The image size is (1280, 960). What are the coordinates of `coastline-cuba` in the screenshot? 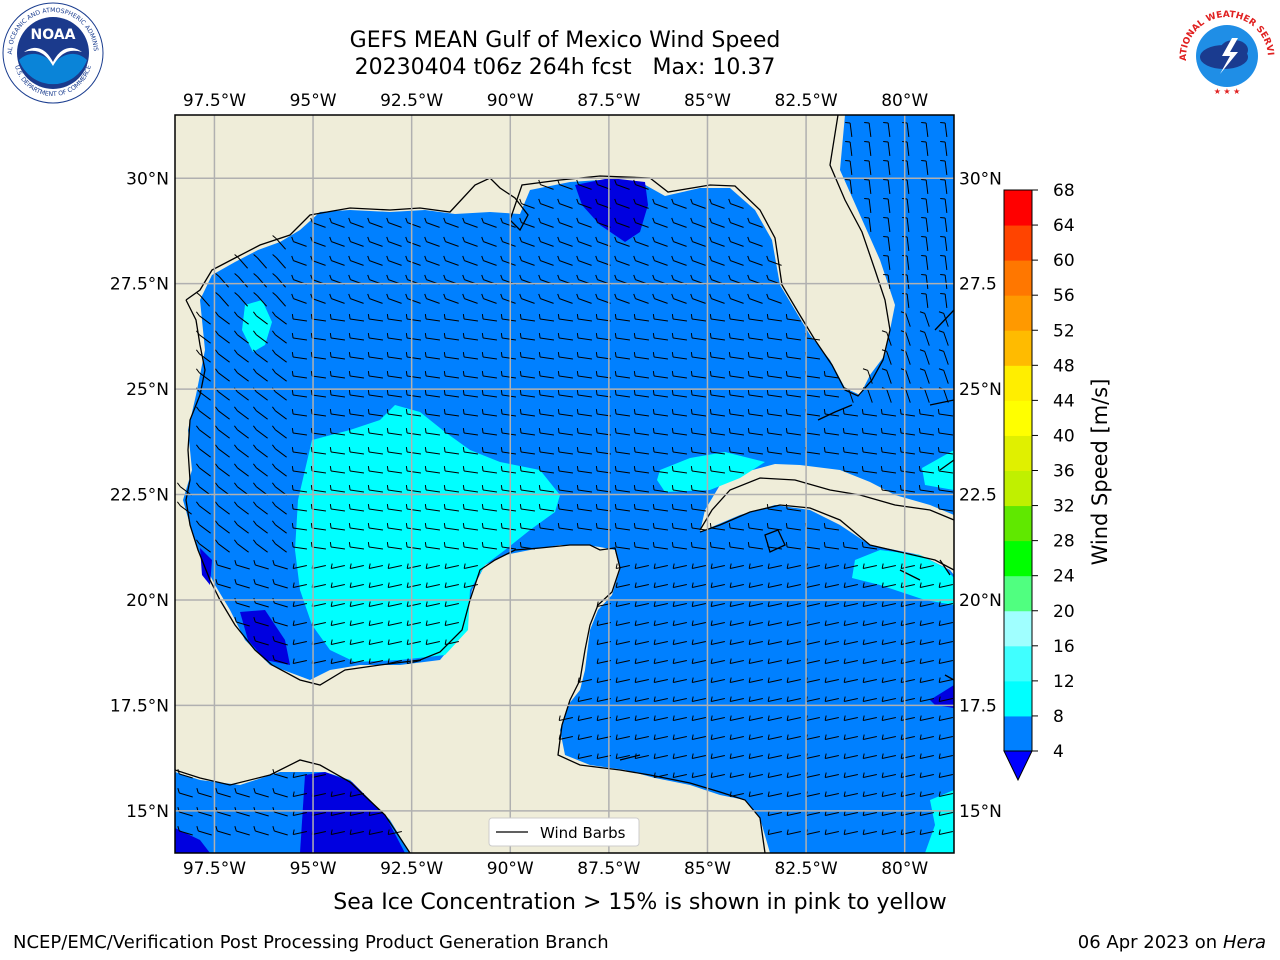 It's located at (826, 524).